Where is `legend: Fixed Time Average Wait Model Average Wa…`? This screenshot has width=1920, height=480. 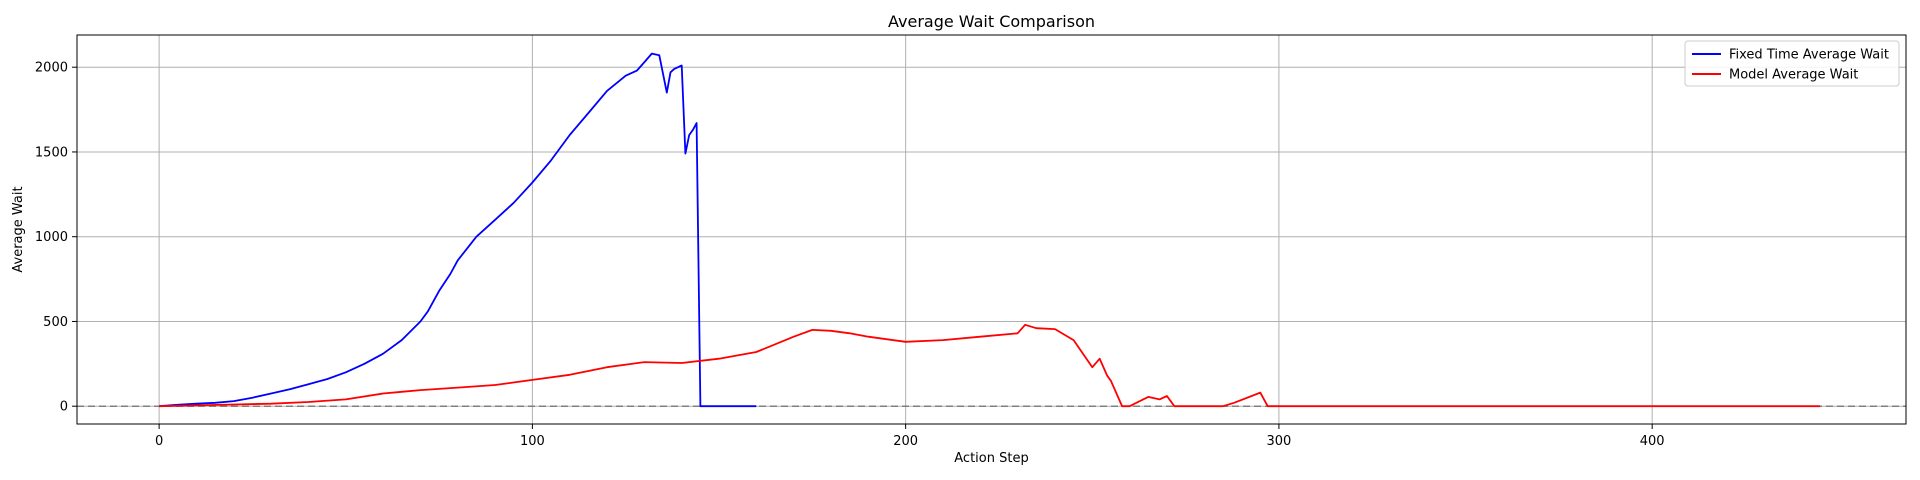
legend: Fixed Time Average Wait Model Average Wa… is located at coordinates (1792, 63).